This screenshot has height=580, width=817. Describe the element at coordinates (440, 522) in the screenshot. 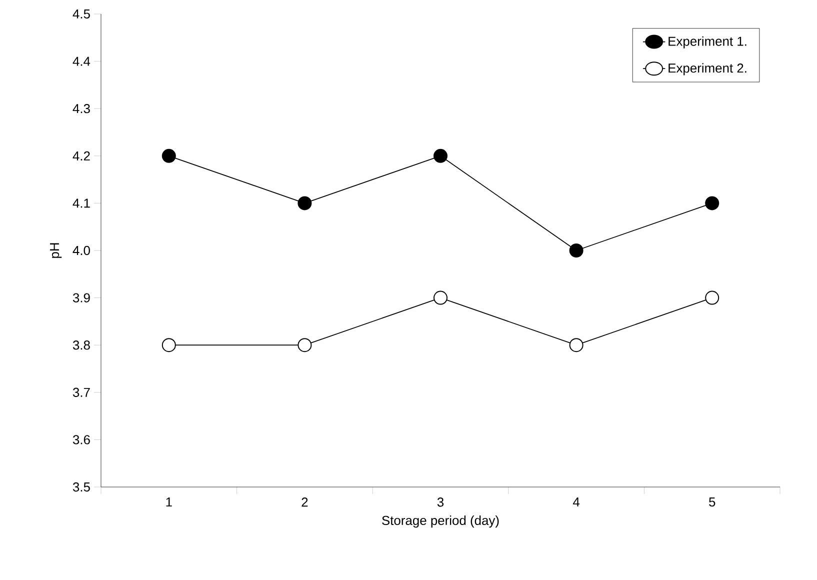

I see `x-axis-title: Storage period (day)` at that location.